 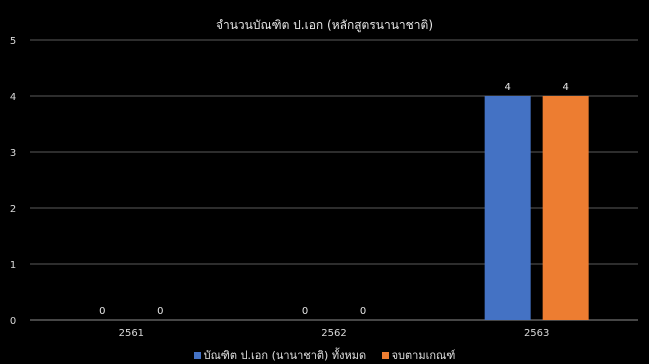 I want to click on x-tick-label: 2562, so click(x=333, y=333).